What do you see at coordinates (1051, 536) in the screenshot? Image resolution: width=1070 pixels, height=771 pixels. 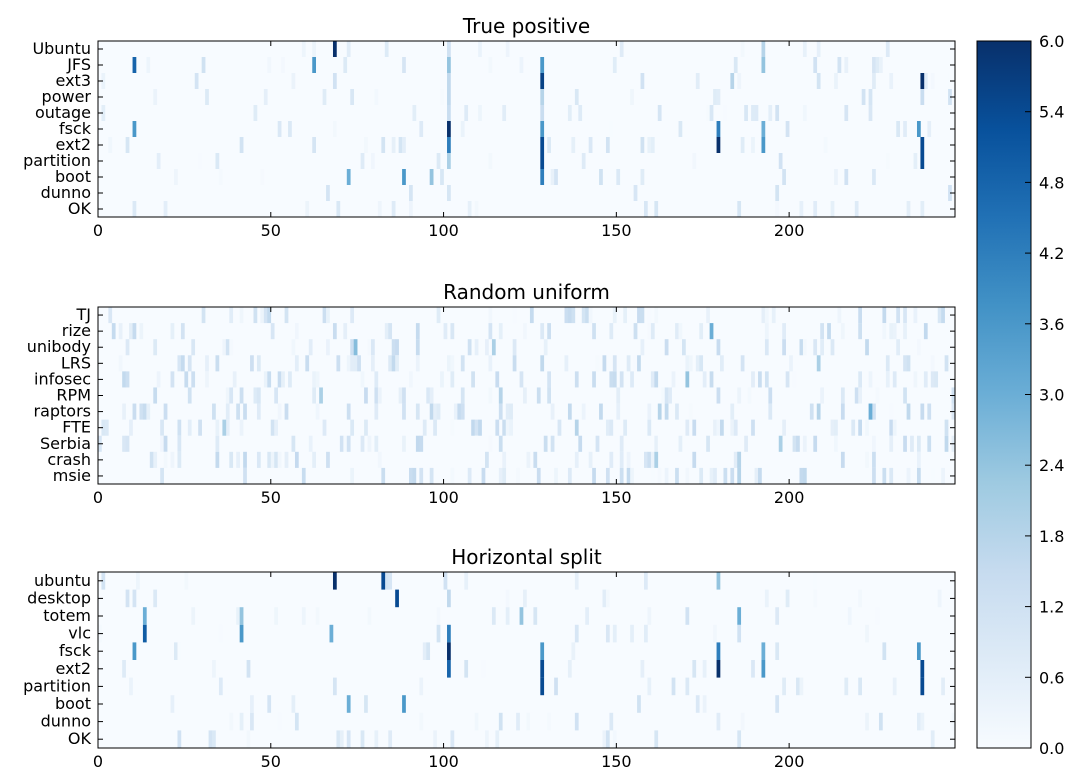 I see `colorbar-tick-label: 1.8` at bounding box center [1051, 536].